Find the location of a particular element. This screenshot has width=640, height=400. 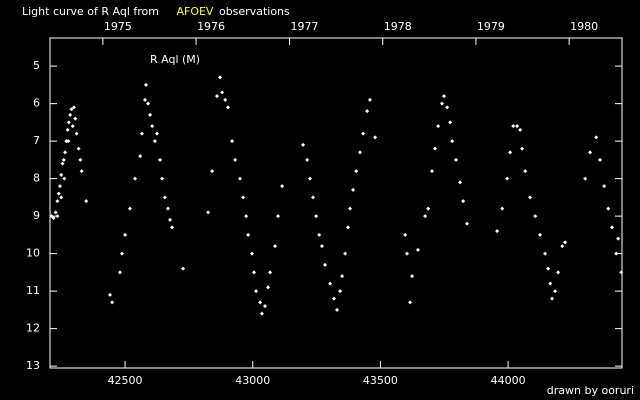

y-tick-label: 12 is located at coordinates (33, 328).